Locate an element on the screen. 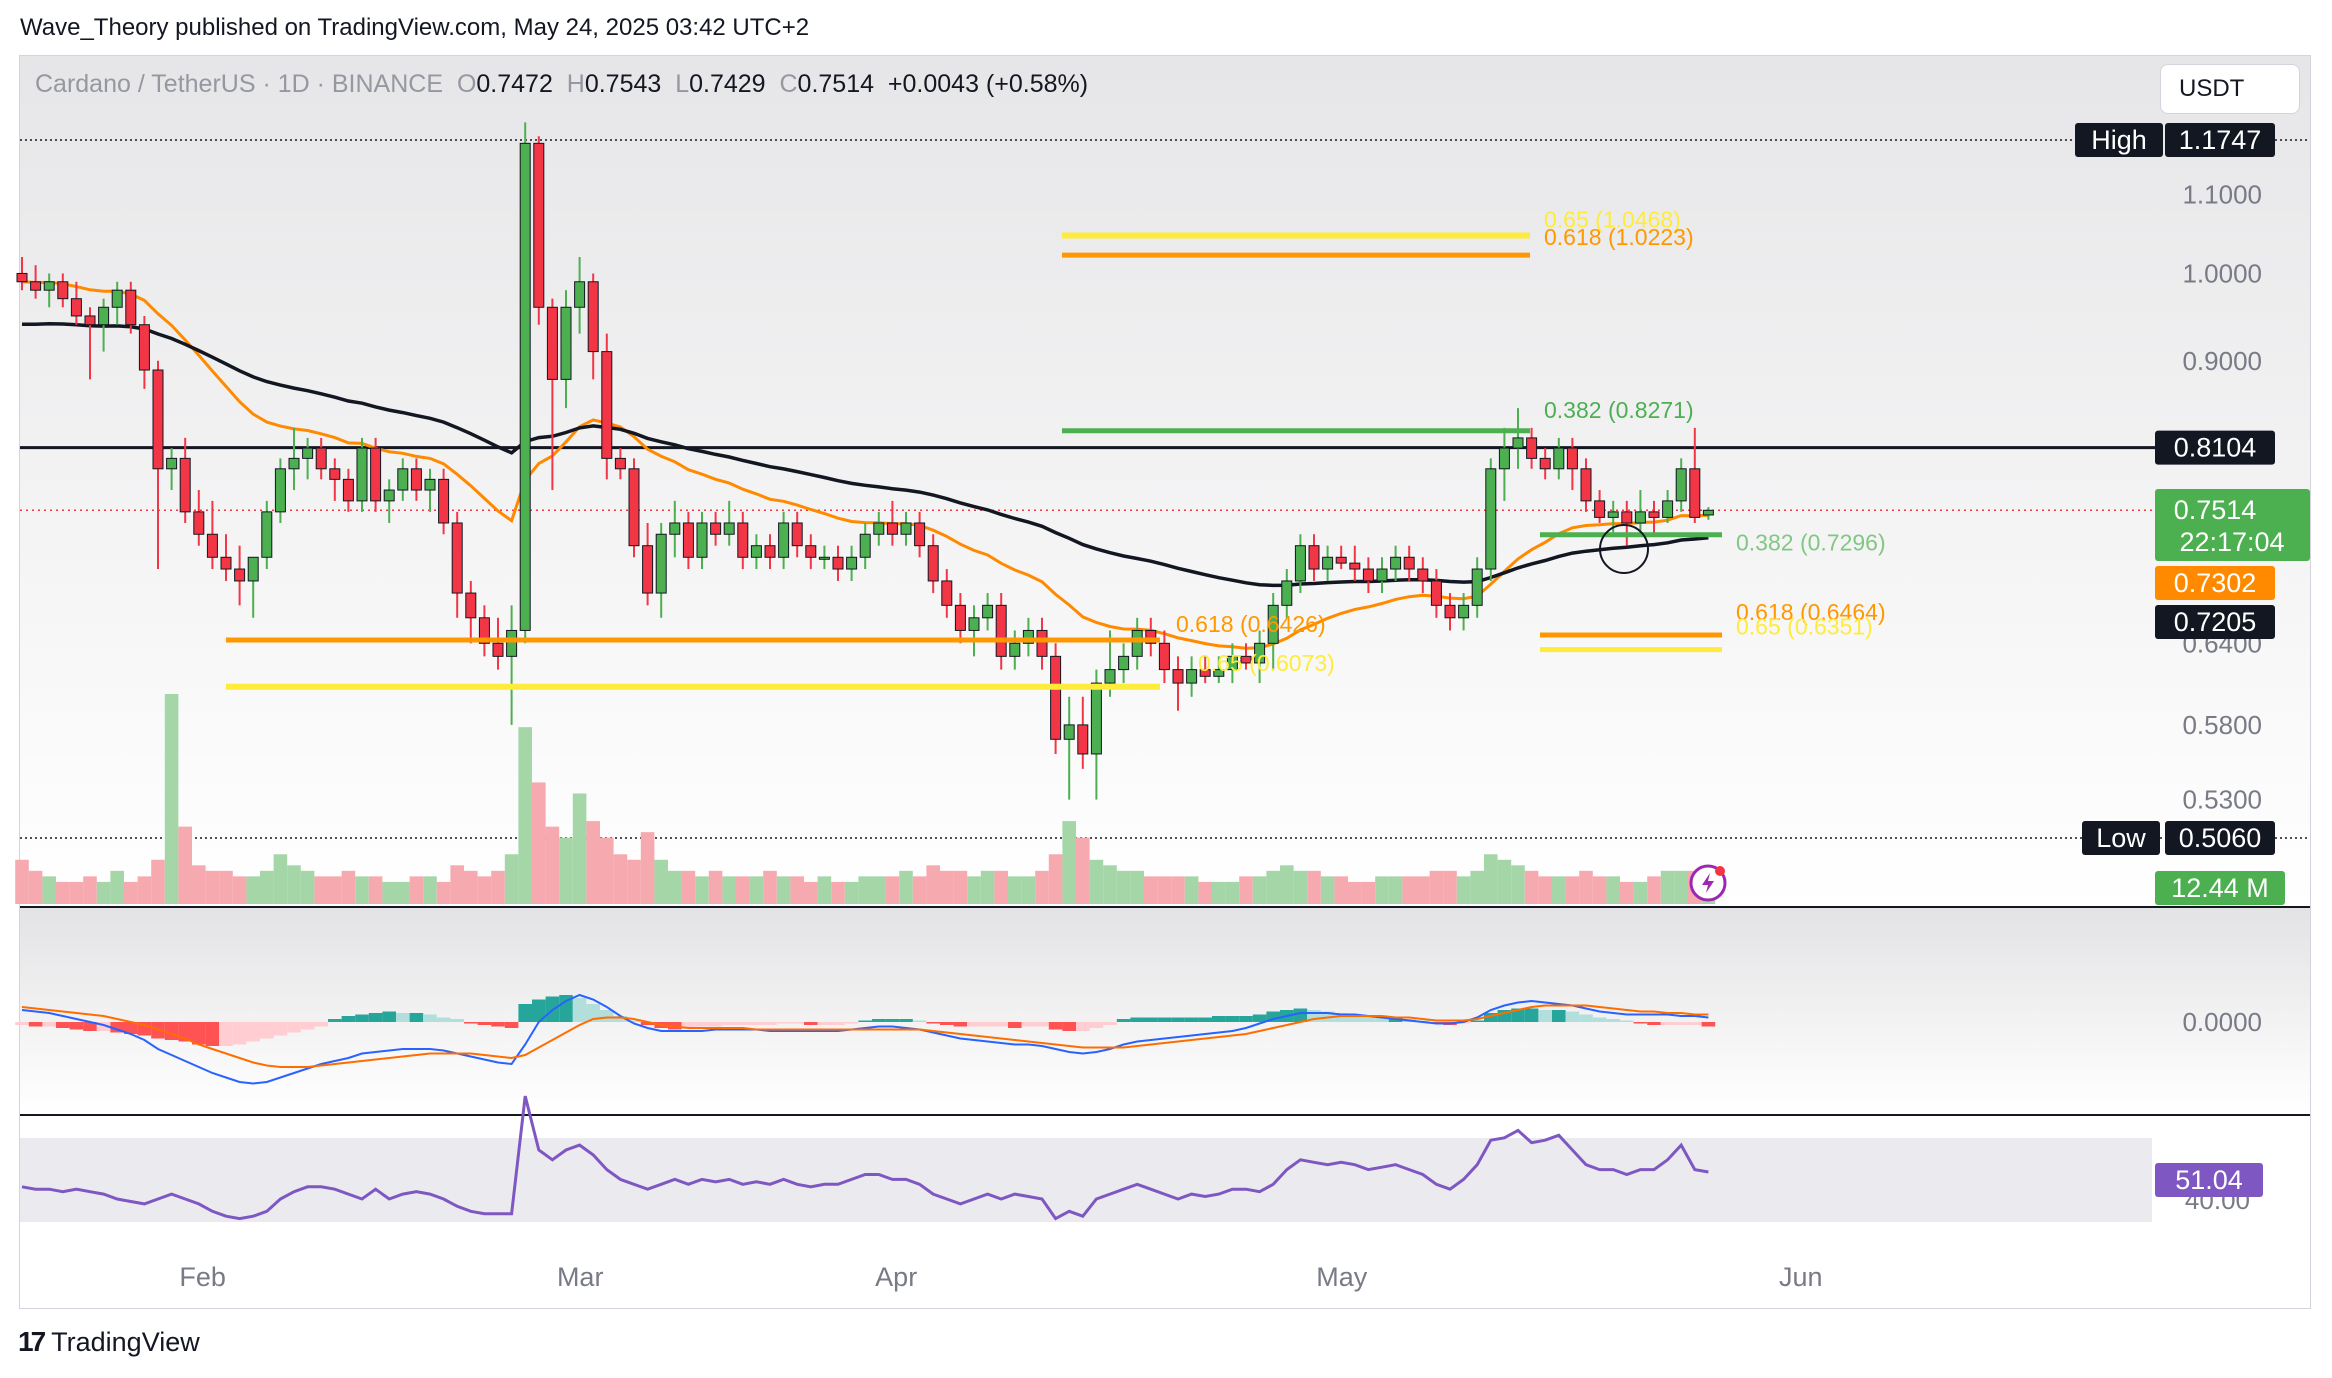 This screenshot has height=1378, width=2332. high-value: 0.7543 is located at coordinates (623, 84).